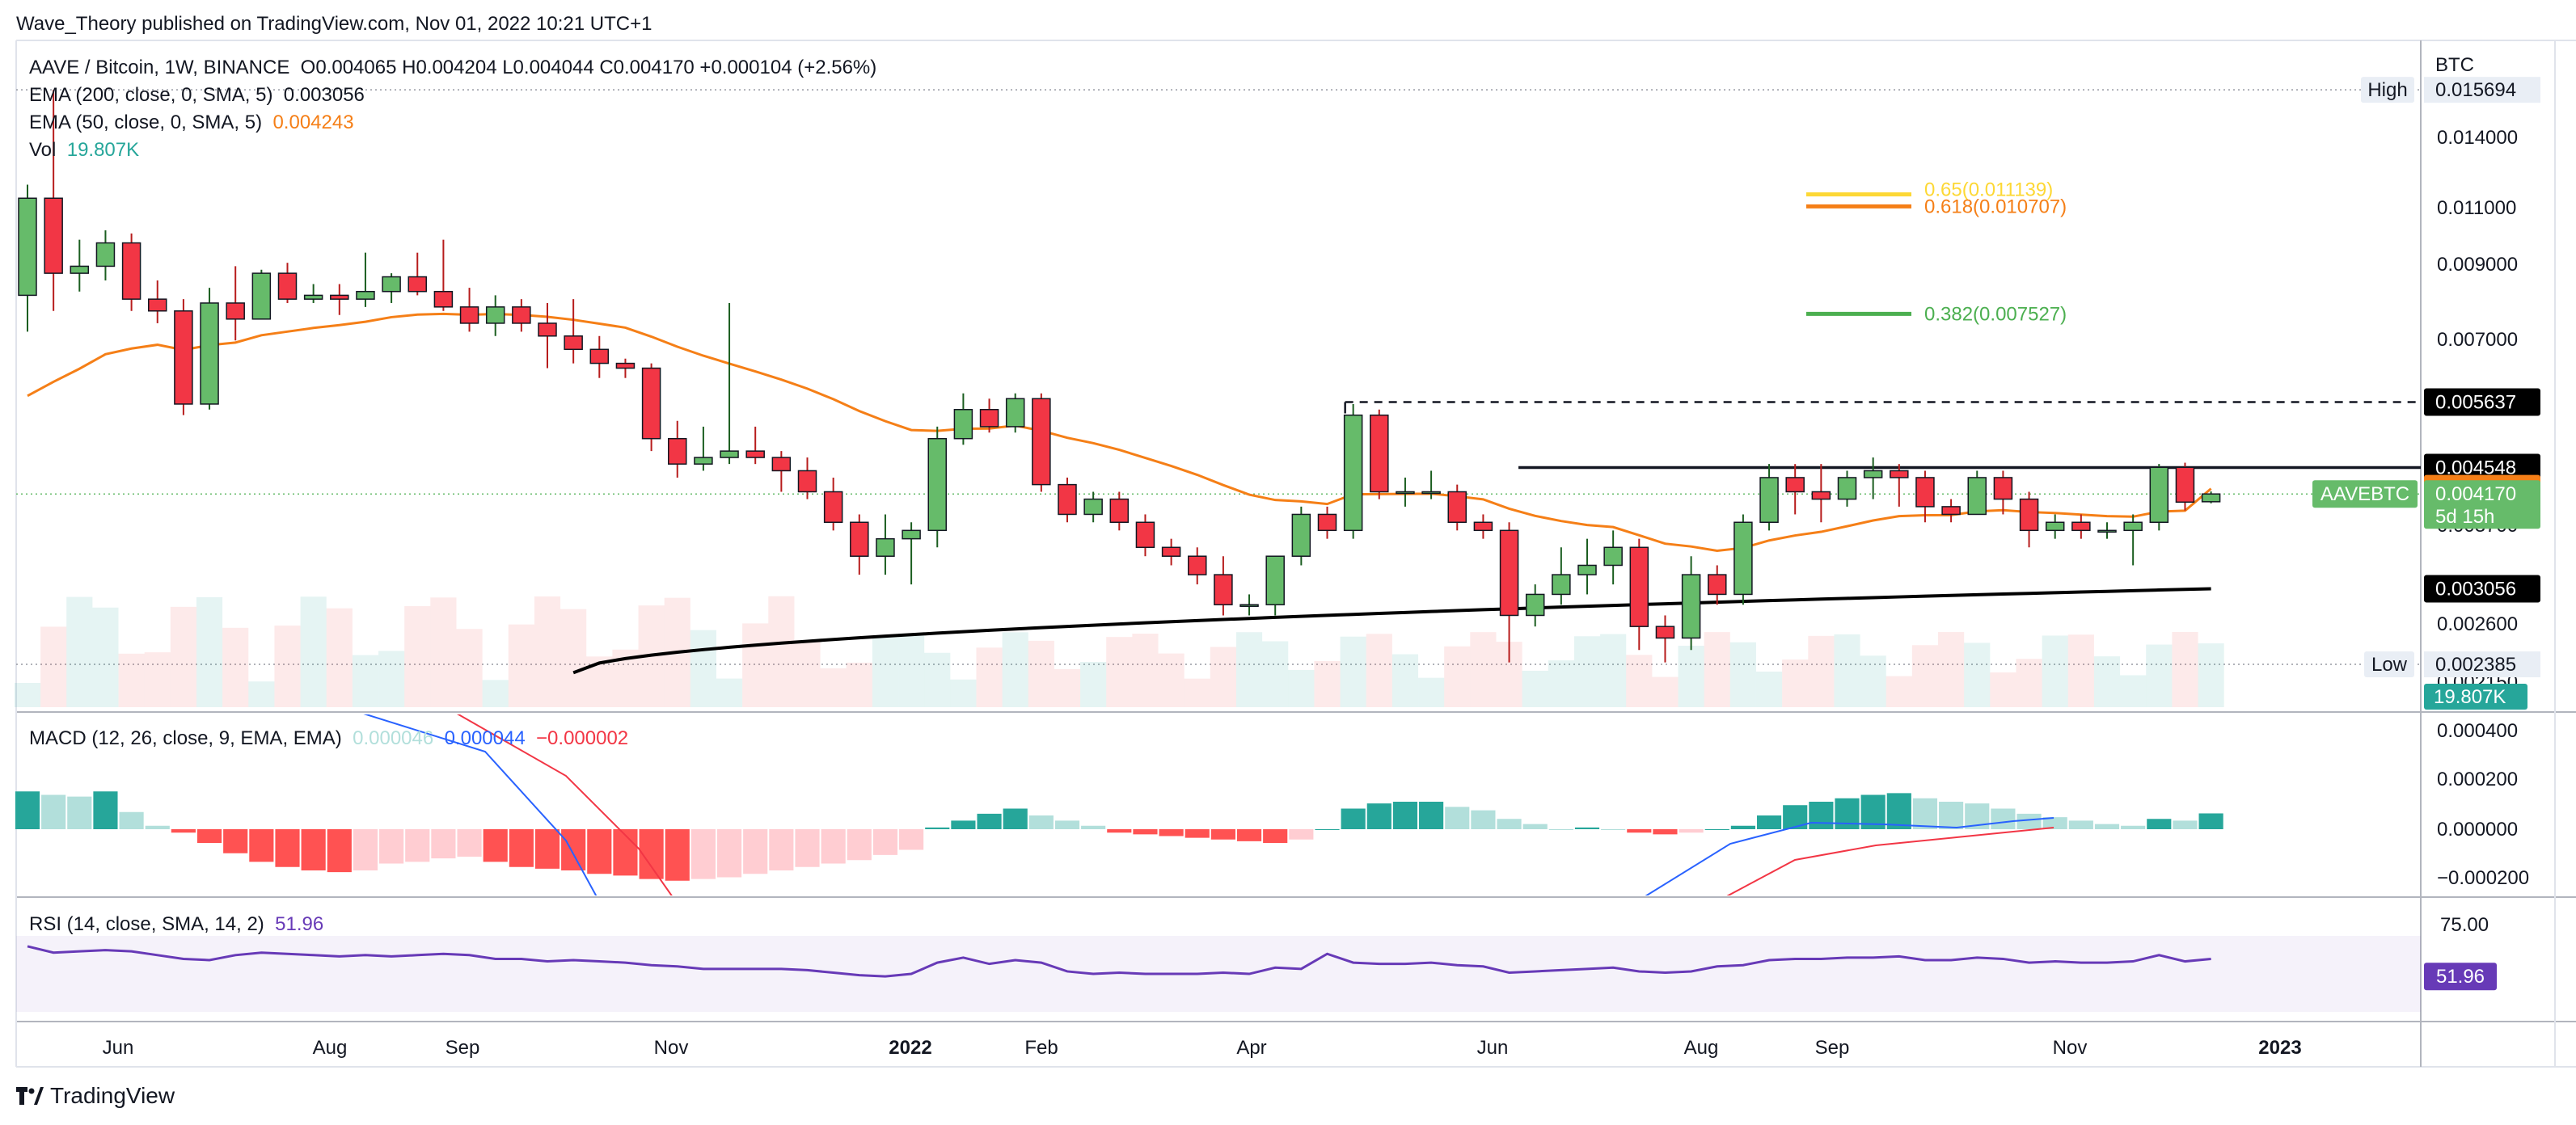 Image resolution: width=2576 pixels, height=1125 pixels. I want to click on tradingview-logo: TradingView, so click(95, 1096).